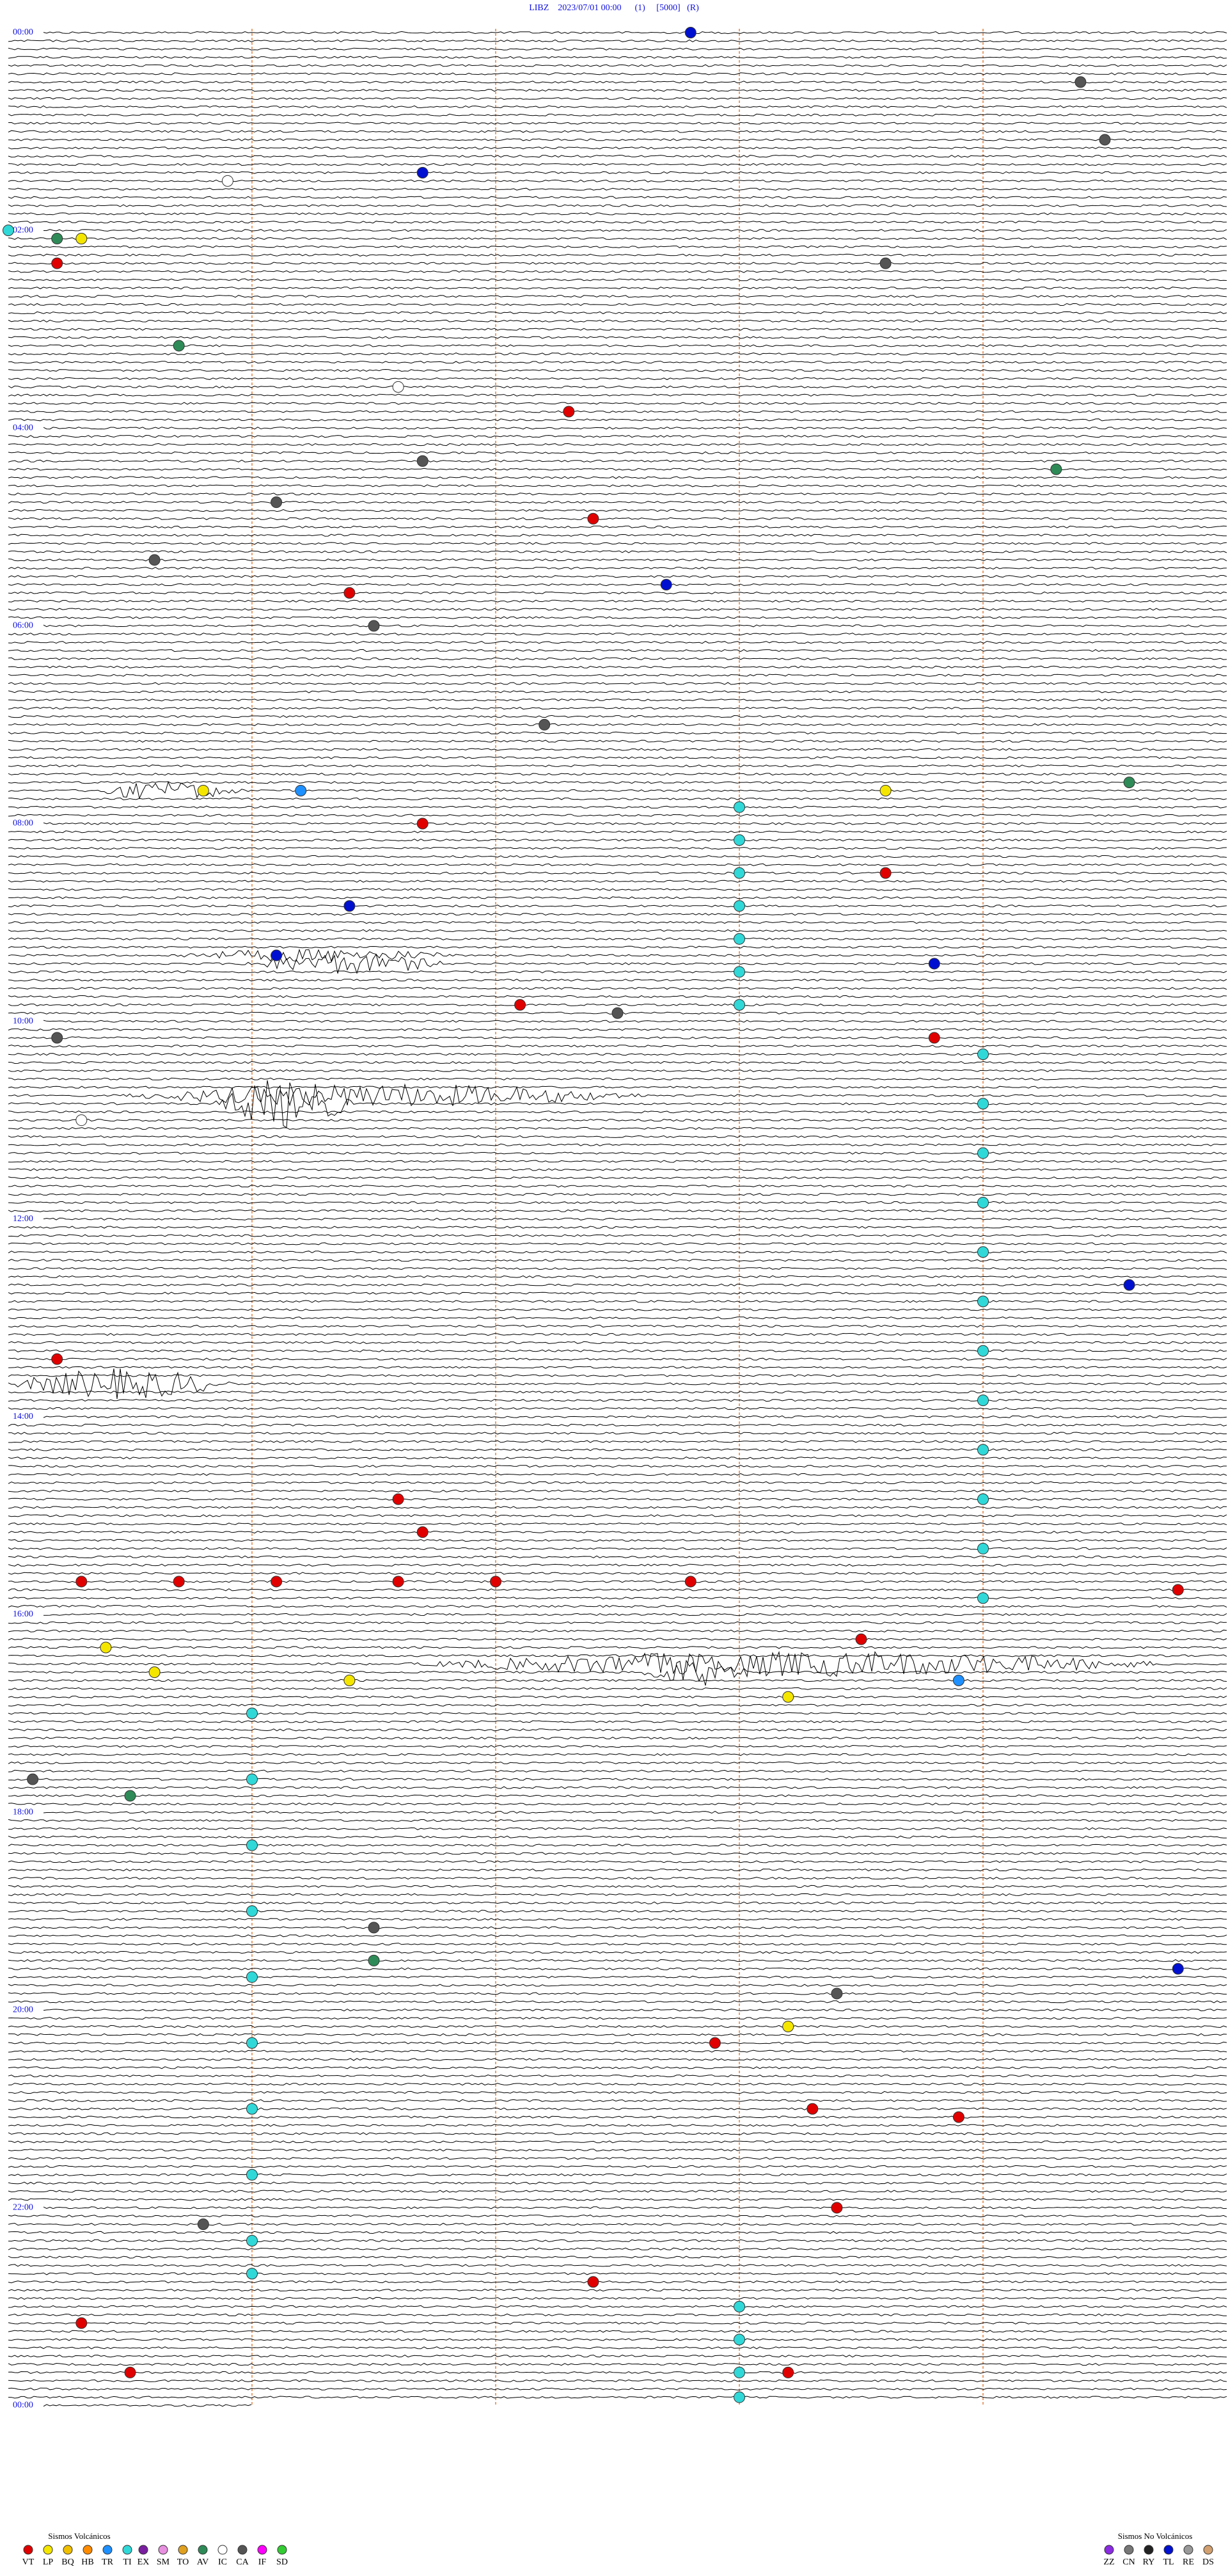 This screenshot has width=1228, height=2576. I want to click on time-label: 06:00, so click(23, 626).